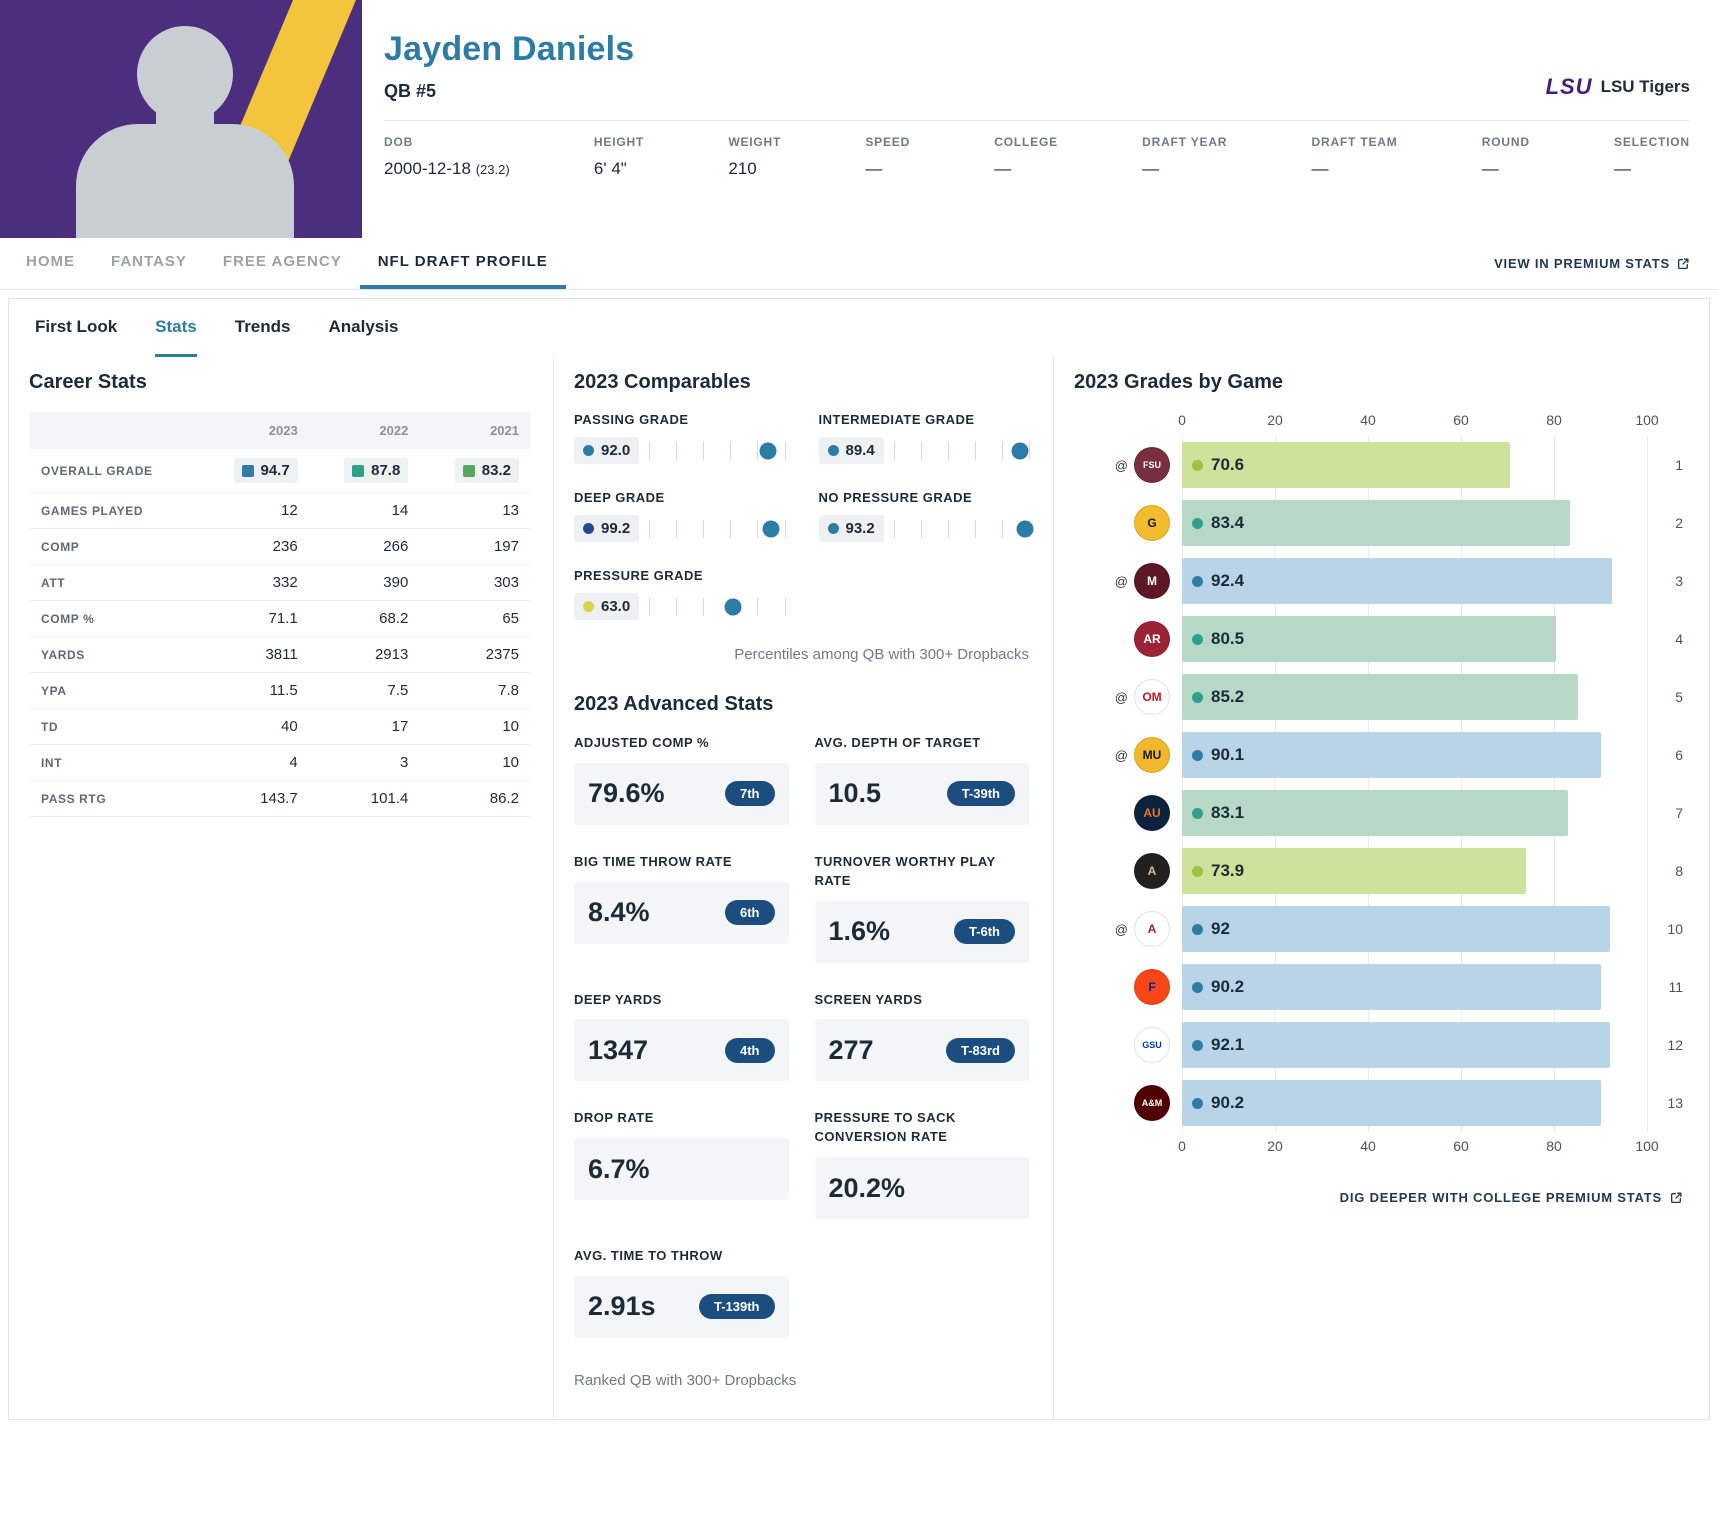 This screenshot has height=1518, width=1718. Describe the element at coordinates (1179, 382) in the screenshot. I see `grades-by-game-title: 2023 Grades by Game` at that location.